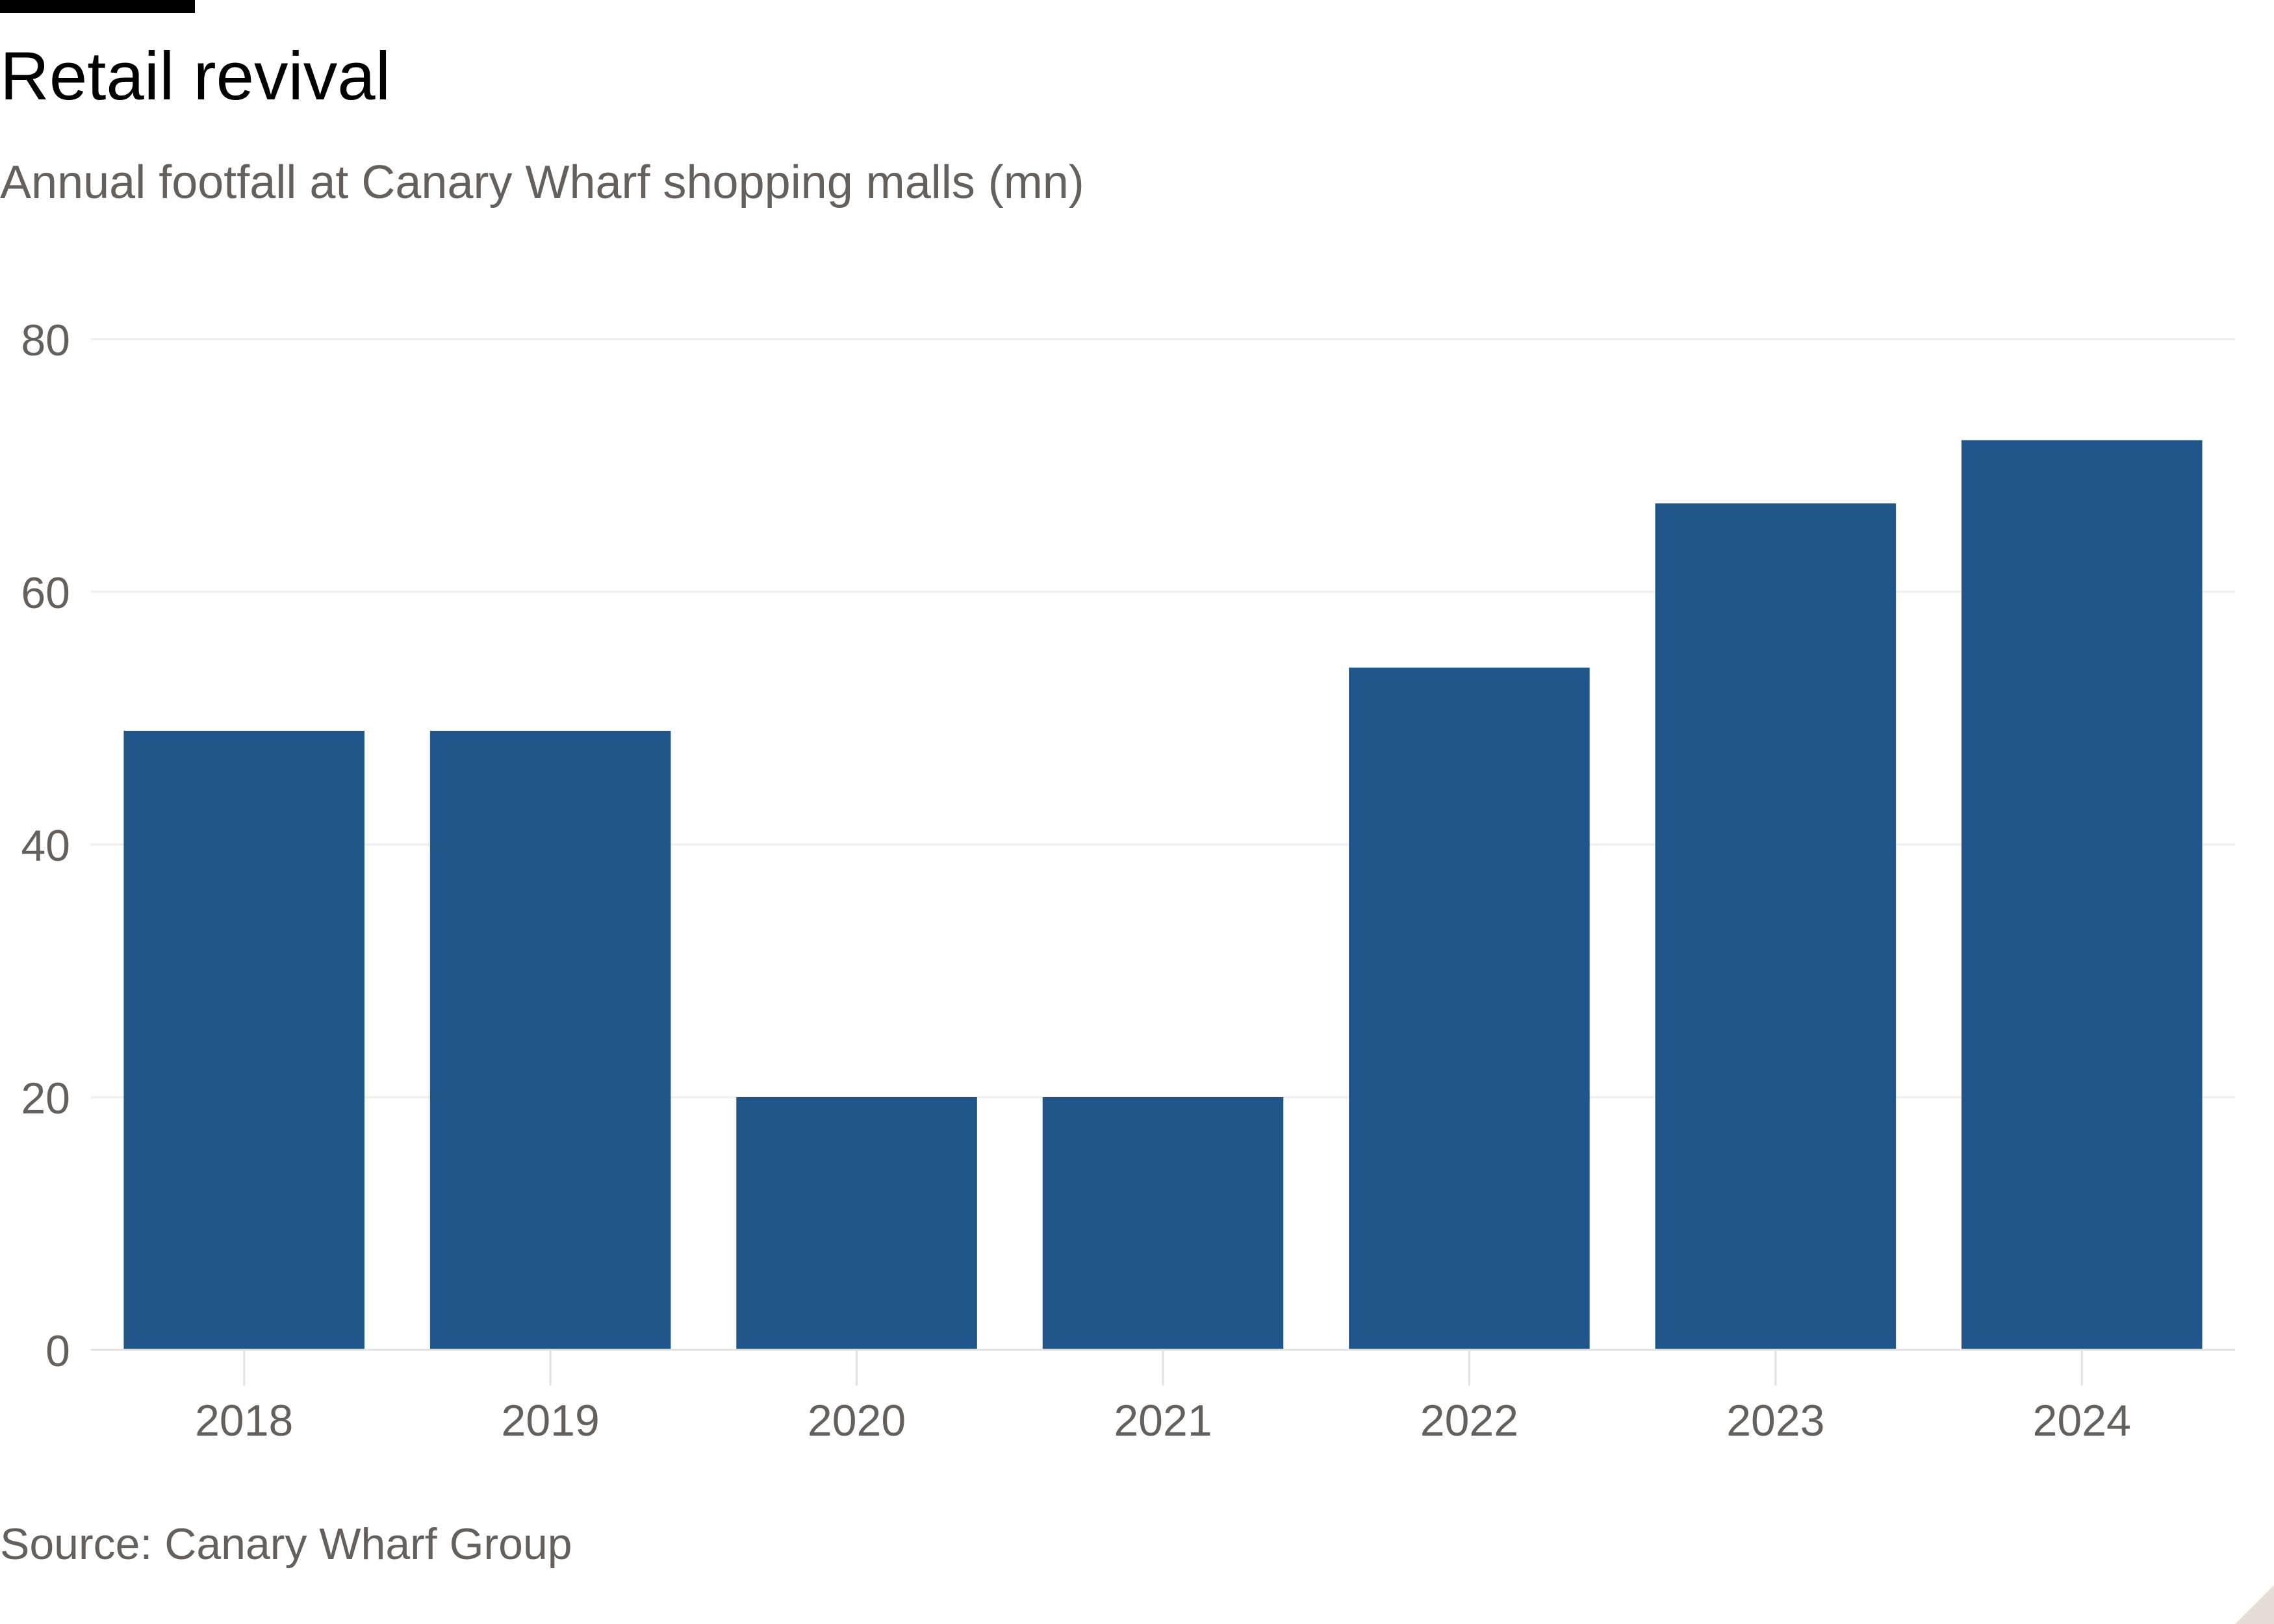 The image size is (2274, 1624). Describe the element at coordinates (195, 76) in the screenshot. I see `chart-title: Retail revival` at that location.